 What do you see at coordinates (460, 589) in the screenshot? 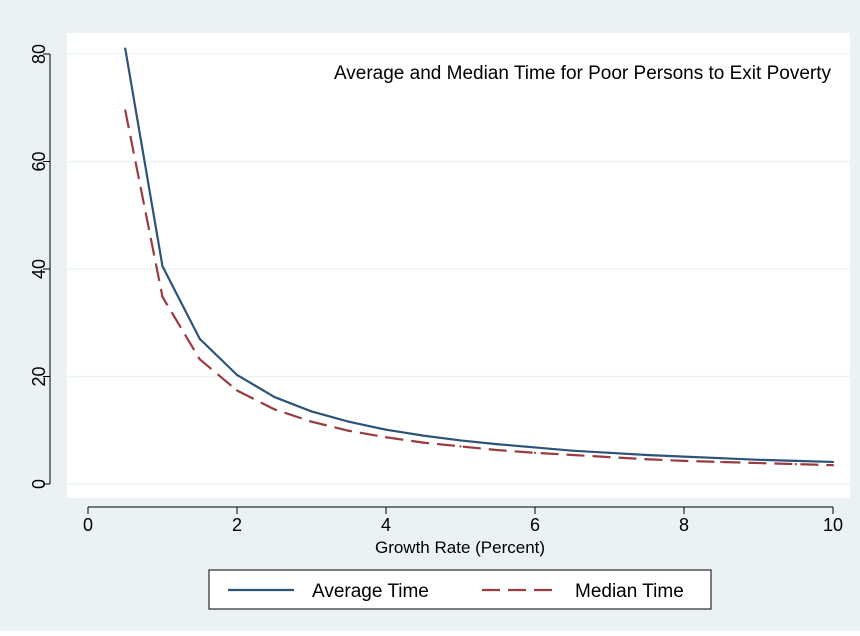
I see `legend: Average Time Median Time` at bounding box center [460, 589].